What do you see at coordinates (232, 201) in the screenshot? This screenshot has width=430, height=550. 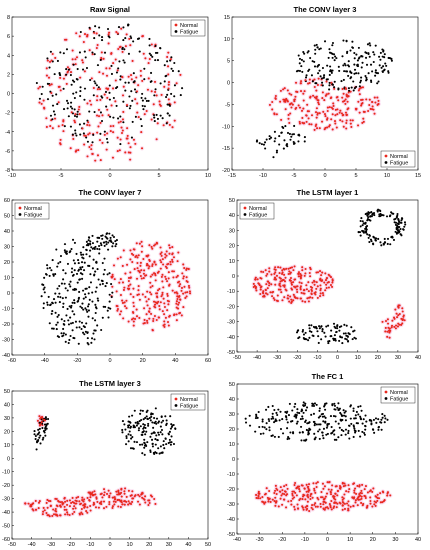 I see `y-tick-label: 50` at bounding box center [232, 201].